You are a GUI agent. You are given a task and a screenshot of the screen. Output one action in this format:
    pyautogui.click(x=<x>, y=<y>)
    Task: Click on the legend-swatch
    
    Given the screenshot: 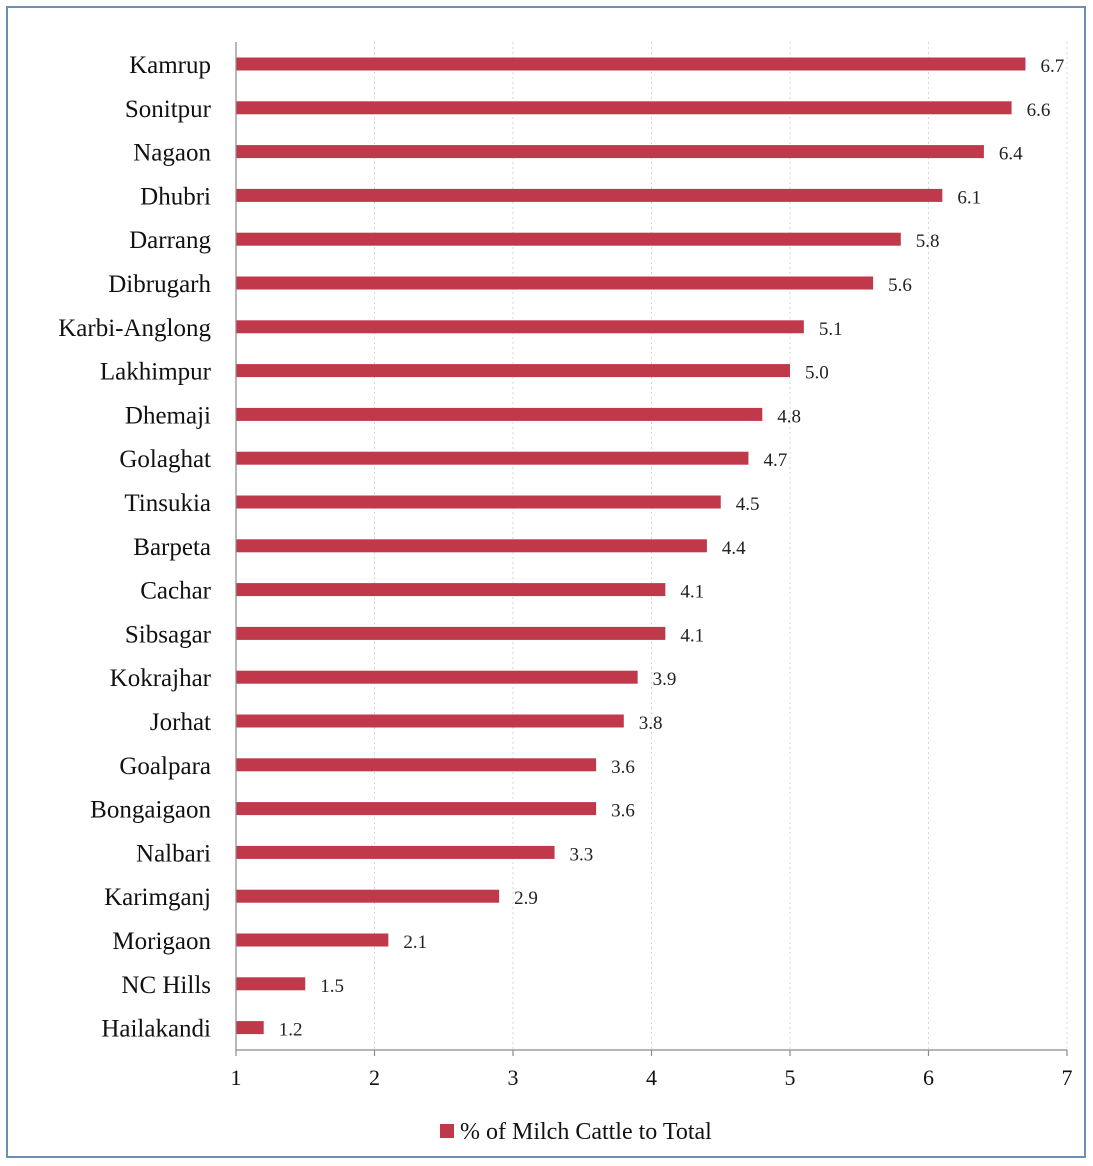 What is the action you would take?
    pyautogui.click(x=447, y=1131)
    